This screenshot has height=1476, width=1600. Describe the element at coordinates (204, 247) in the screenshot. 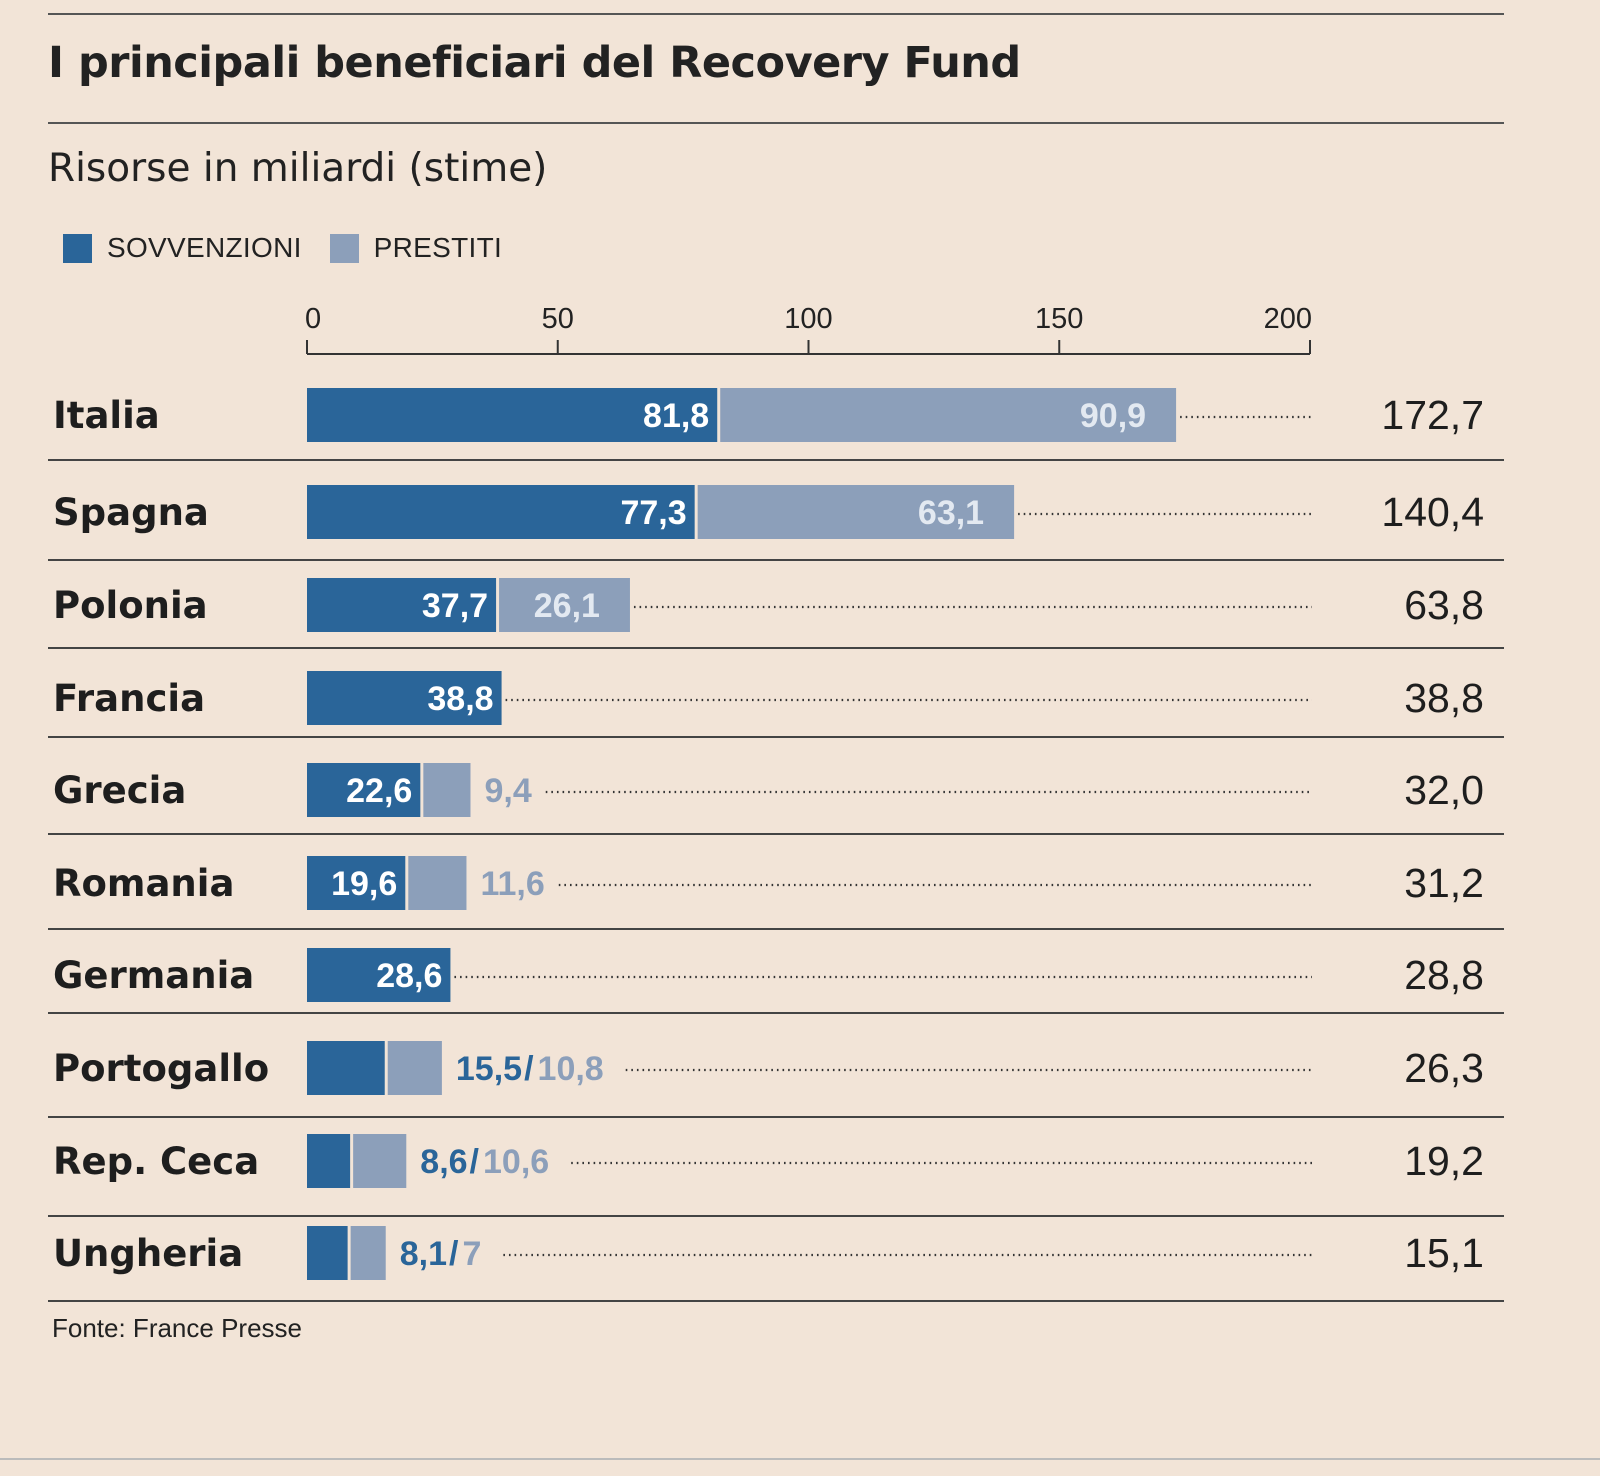

I see `legend-label-sovvenzioni: SOVVENZIONI` at that location.